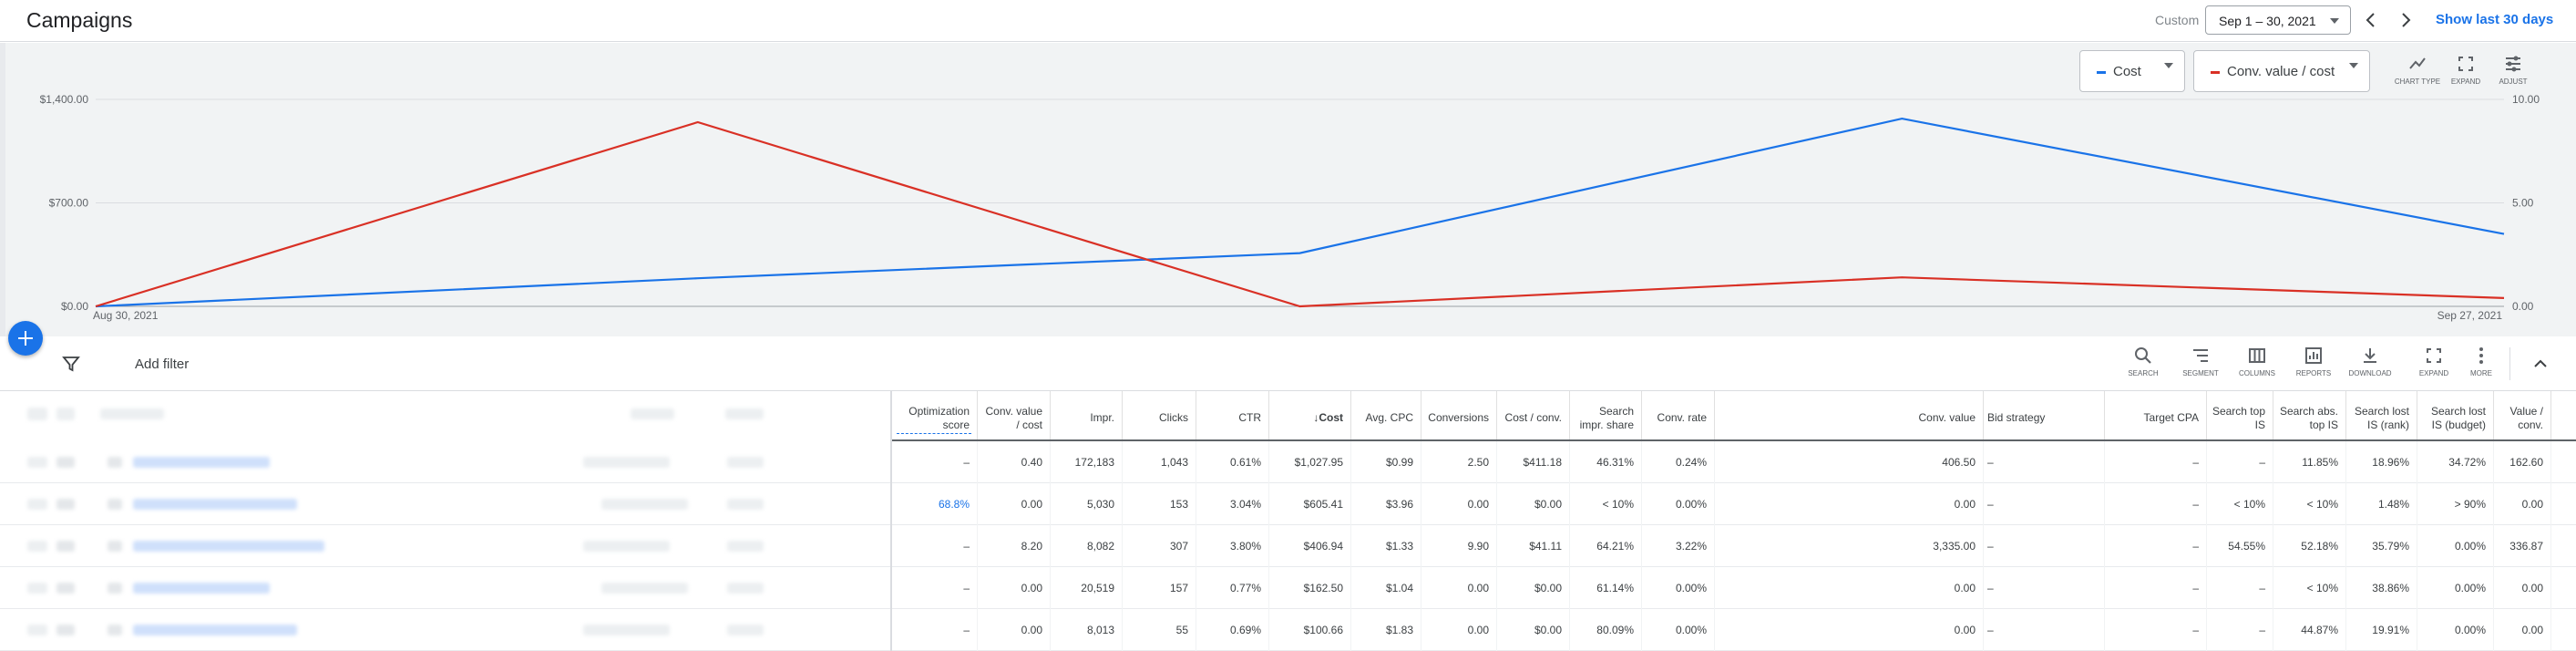 This screenshot has height=651, width=2576. Describe the element at coordinates (1533, 415) in the screenshot. I see `column-header: Cost / conv.` at that location.